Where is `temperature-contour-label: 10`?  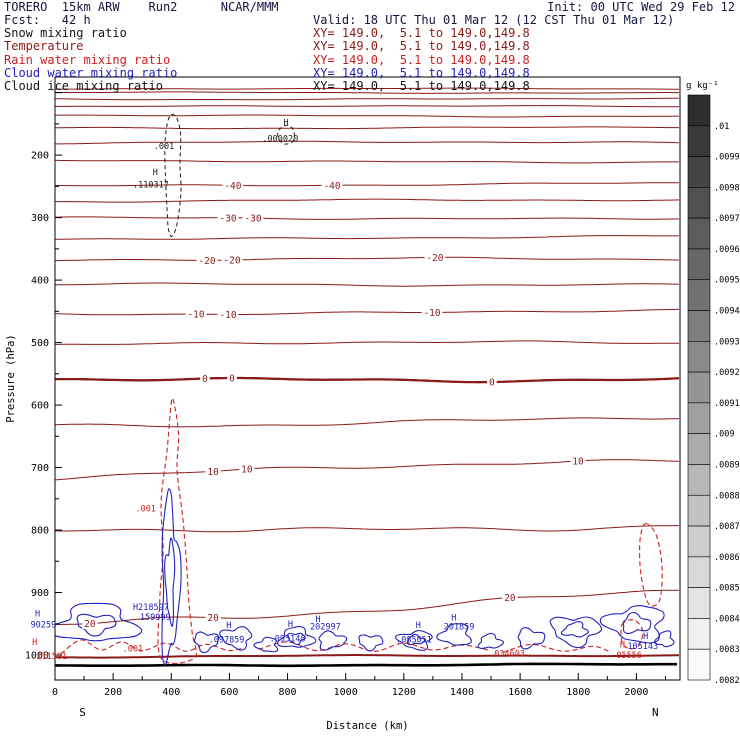 temperature-contour-label: 10 is located at coordinates (213, 472).